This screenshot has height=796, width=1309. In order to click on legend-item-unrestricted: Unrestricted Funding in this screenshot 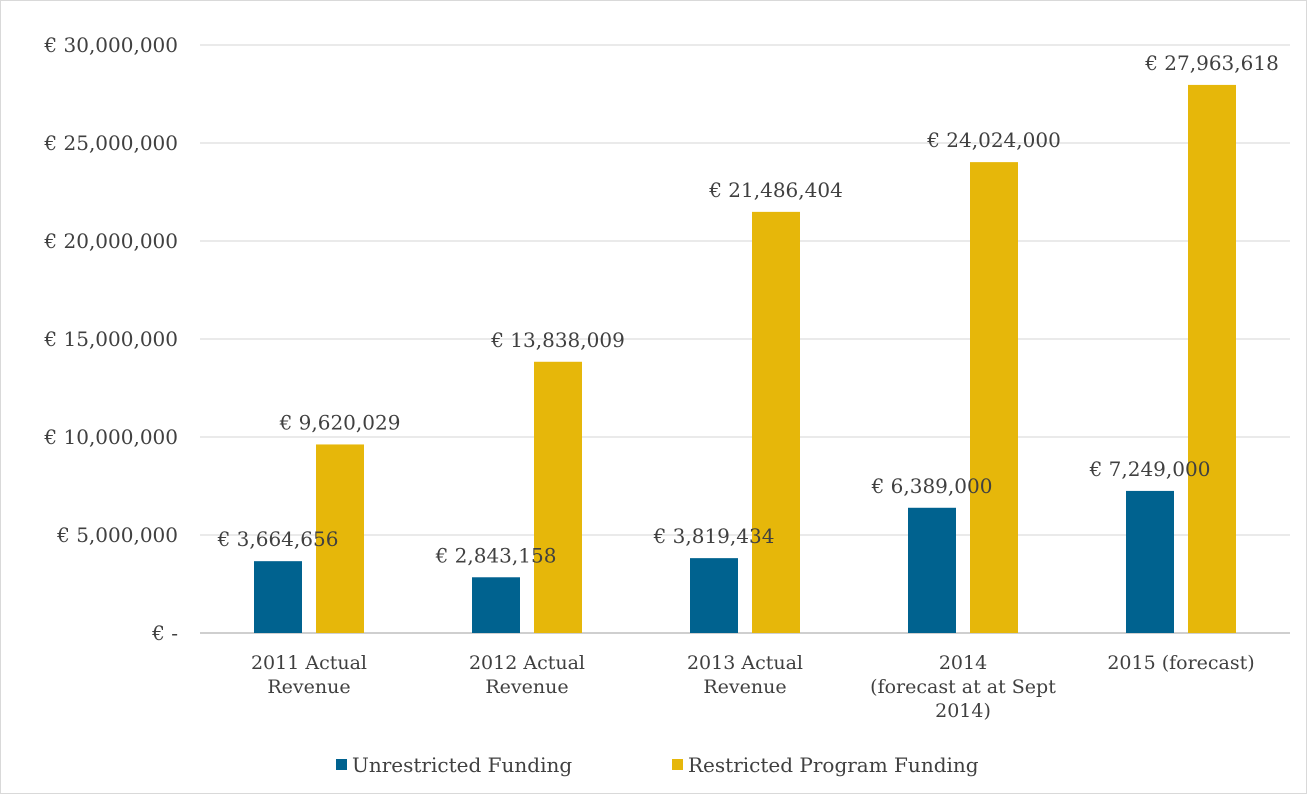, I will do `click(454, 765)`.